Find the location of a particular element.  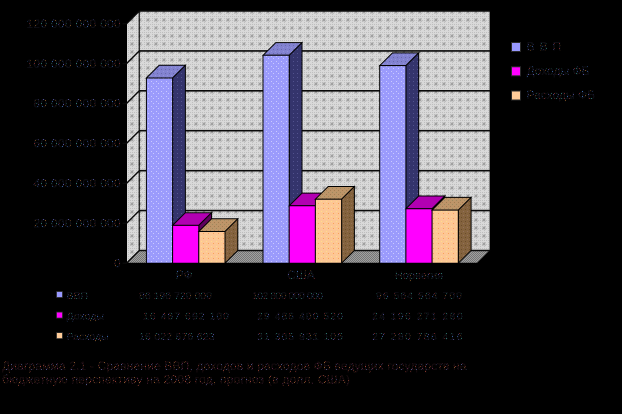

svg-text: 31 305 931 105 is located at coordinates (300, 337).